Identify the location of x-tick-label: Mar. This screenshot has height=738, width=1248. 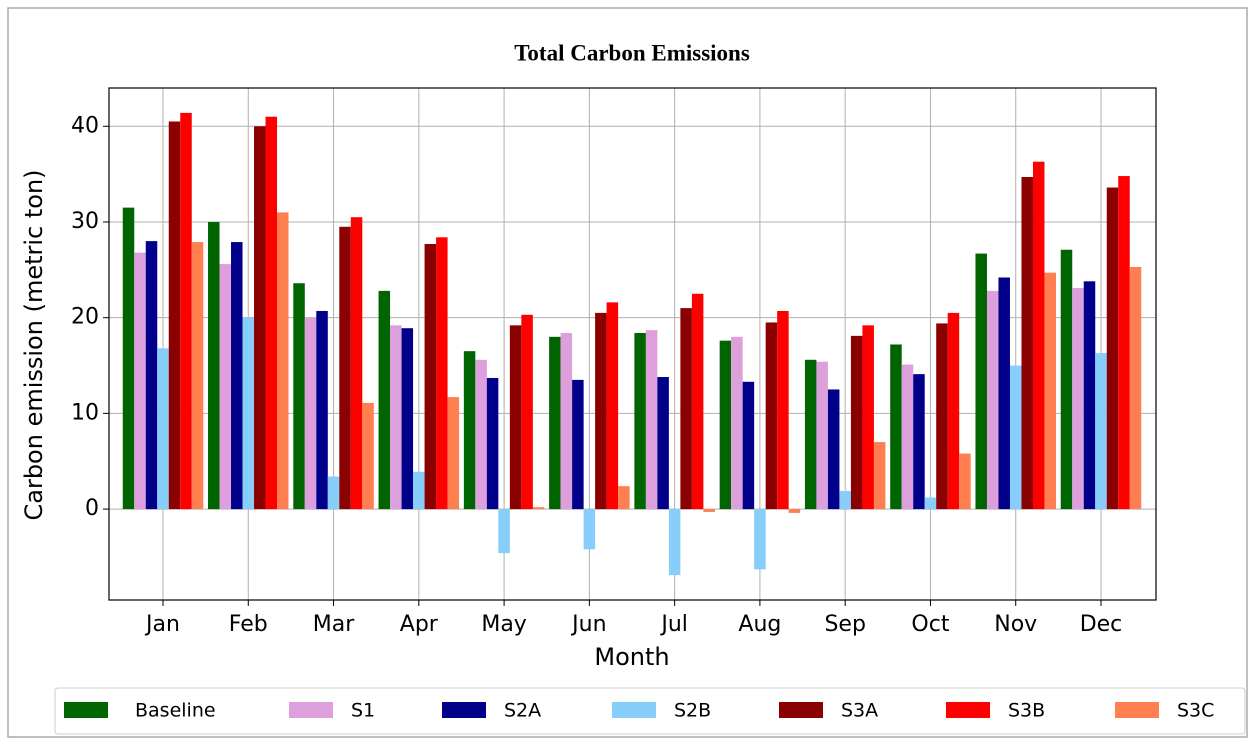
(334, 624).